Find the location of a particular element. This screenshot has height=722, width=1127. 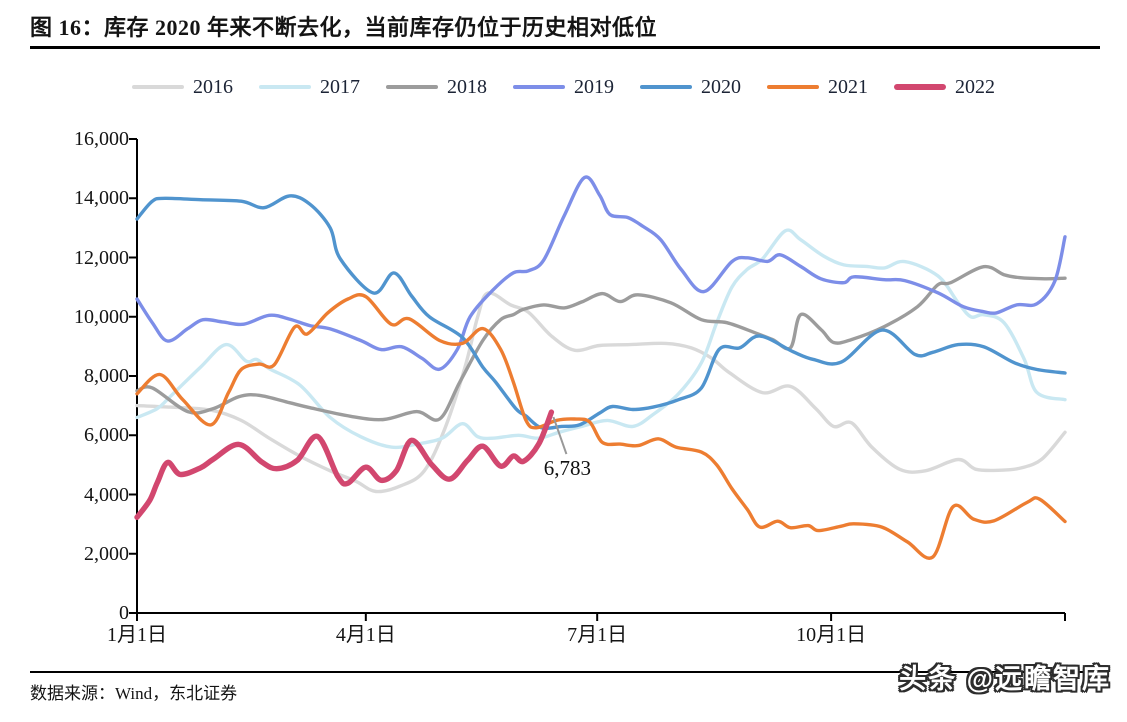

watermark: 头条 @远瞻智库 is located at coordinates (1005, 679).